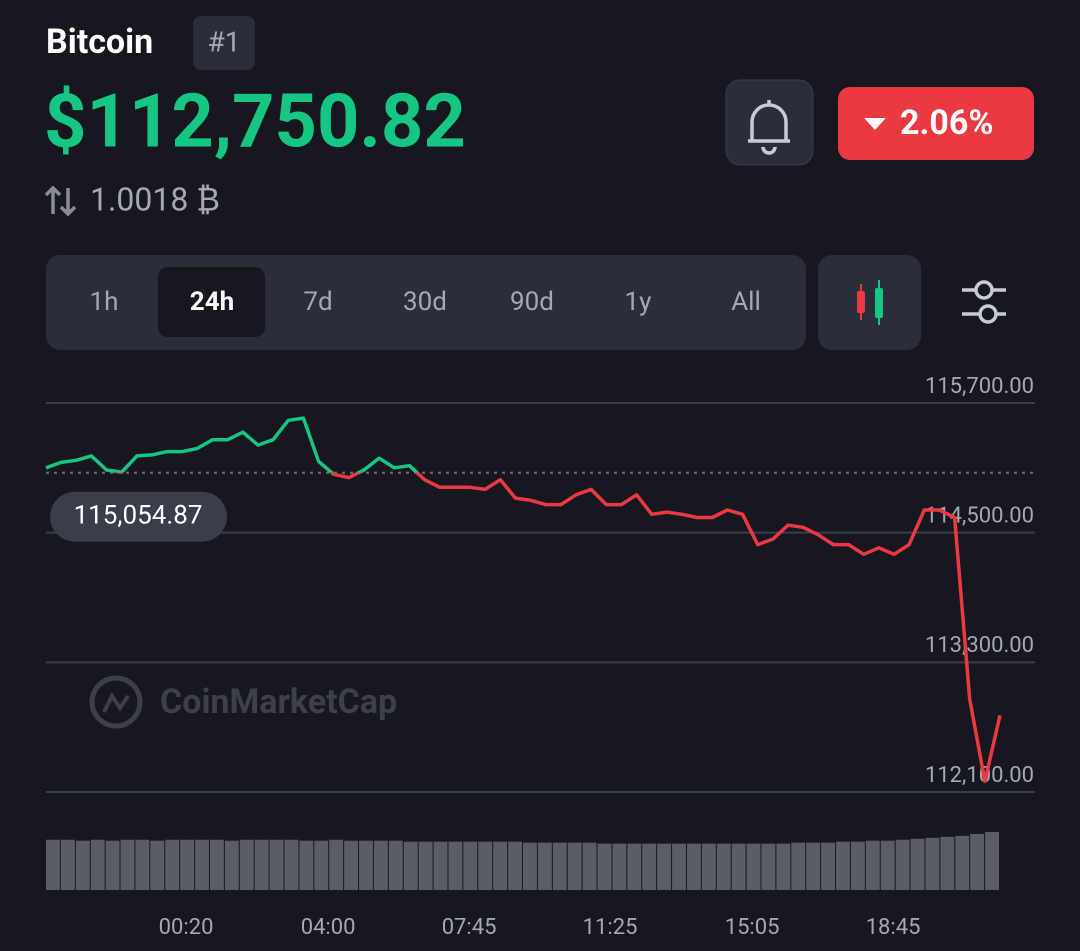 Image resolution: width=1080 pixels, height=951 pixels. What do you see at coordinates (278, 702) in the screenshot?
I see `watermark-text: CoinMarketCap` at bounding box center [278, 702].